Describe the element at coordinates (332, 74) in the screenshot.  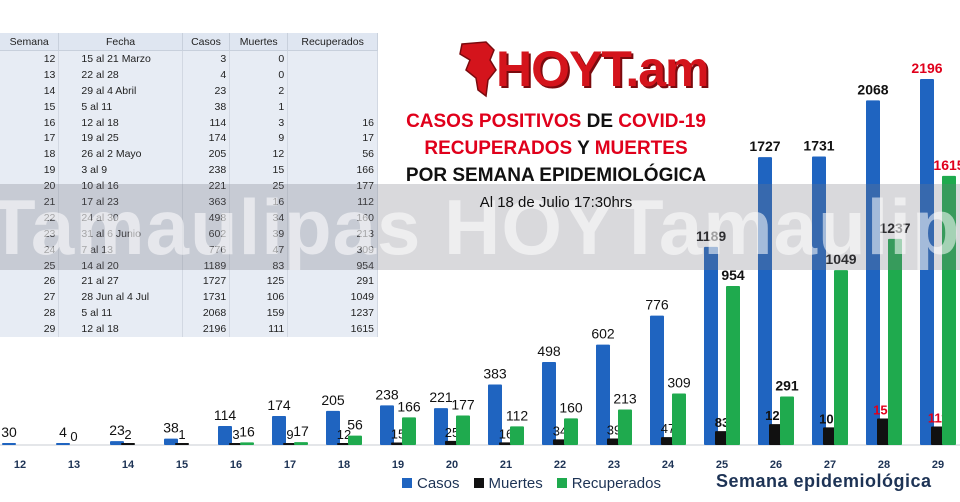
I see `table-cell-recuperados` at that location.